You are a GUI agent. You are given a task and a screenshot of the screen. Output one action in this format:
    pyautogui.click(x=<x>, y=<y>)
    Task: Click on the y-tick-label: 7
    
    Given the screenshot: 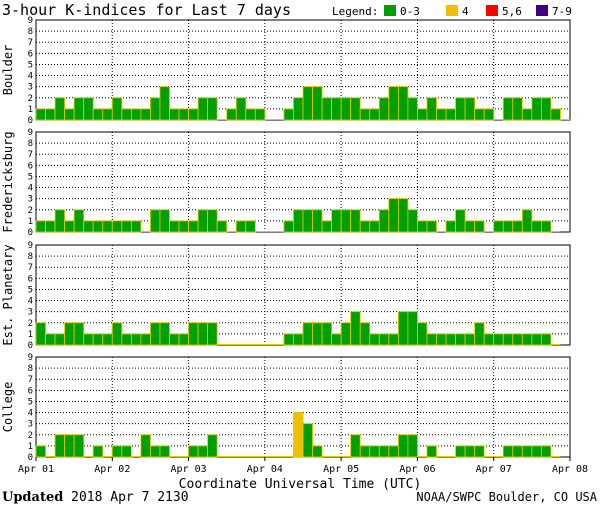 What is the action you would take?
    pyautogui.click(x=30, y=380)
    